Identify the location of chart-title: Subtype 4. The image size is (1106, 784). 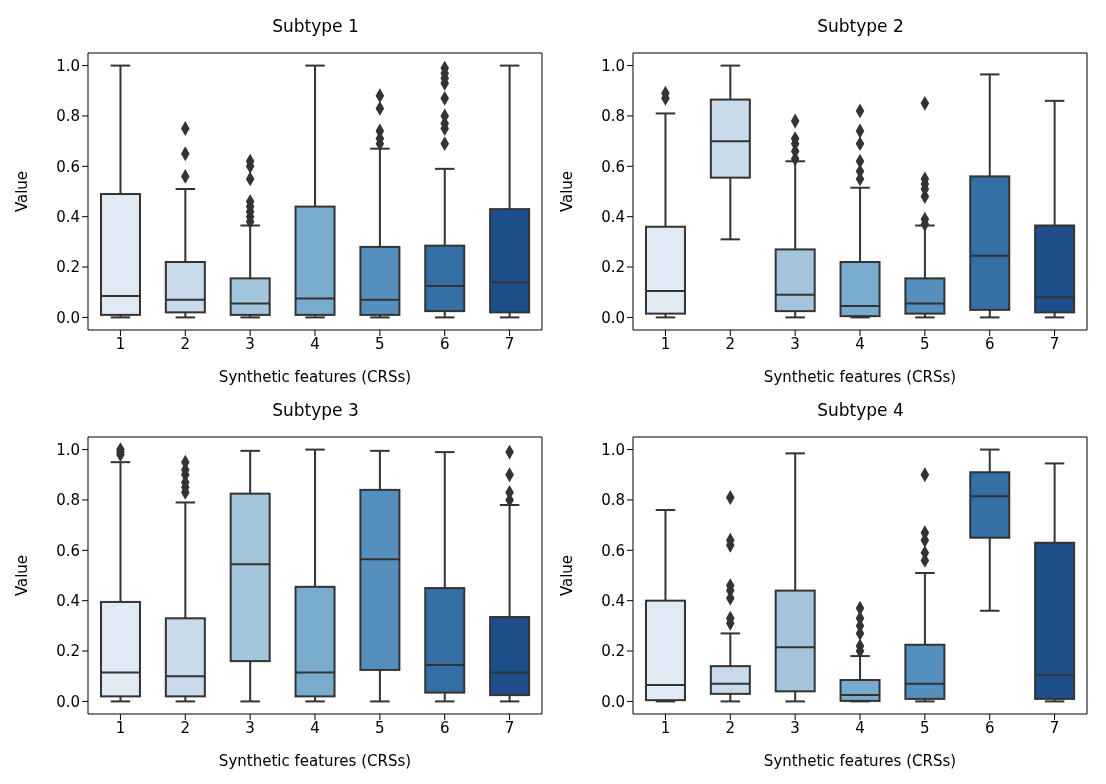
(860, 410).